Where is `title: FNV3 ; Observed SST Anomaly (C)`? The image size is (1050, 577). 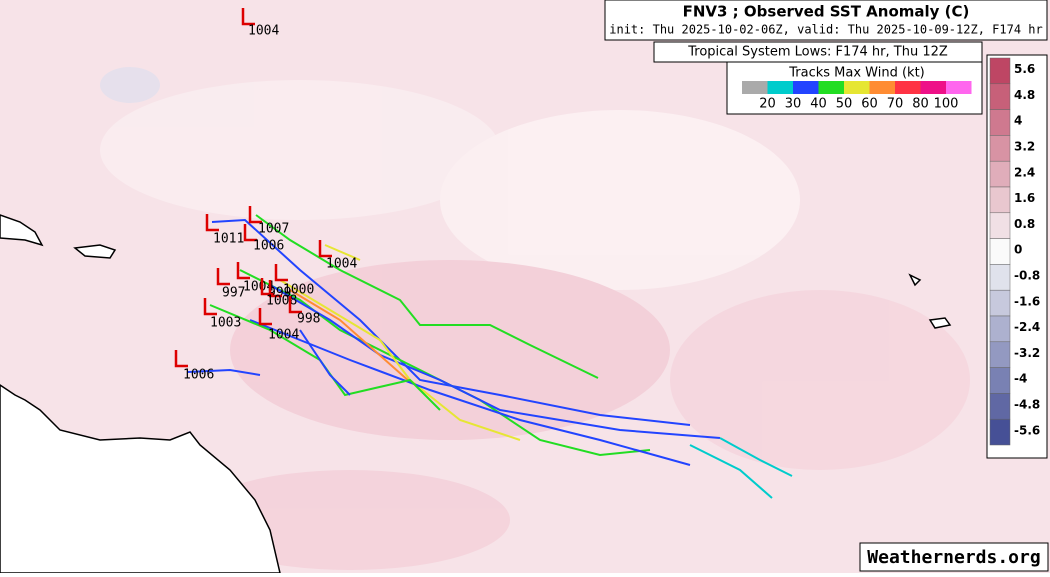 title: FNV3 ; Observed SST Anomaly (C) is located at coordinates (826, 12).